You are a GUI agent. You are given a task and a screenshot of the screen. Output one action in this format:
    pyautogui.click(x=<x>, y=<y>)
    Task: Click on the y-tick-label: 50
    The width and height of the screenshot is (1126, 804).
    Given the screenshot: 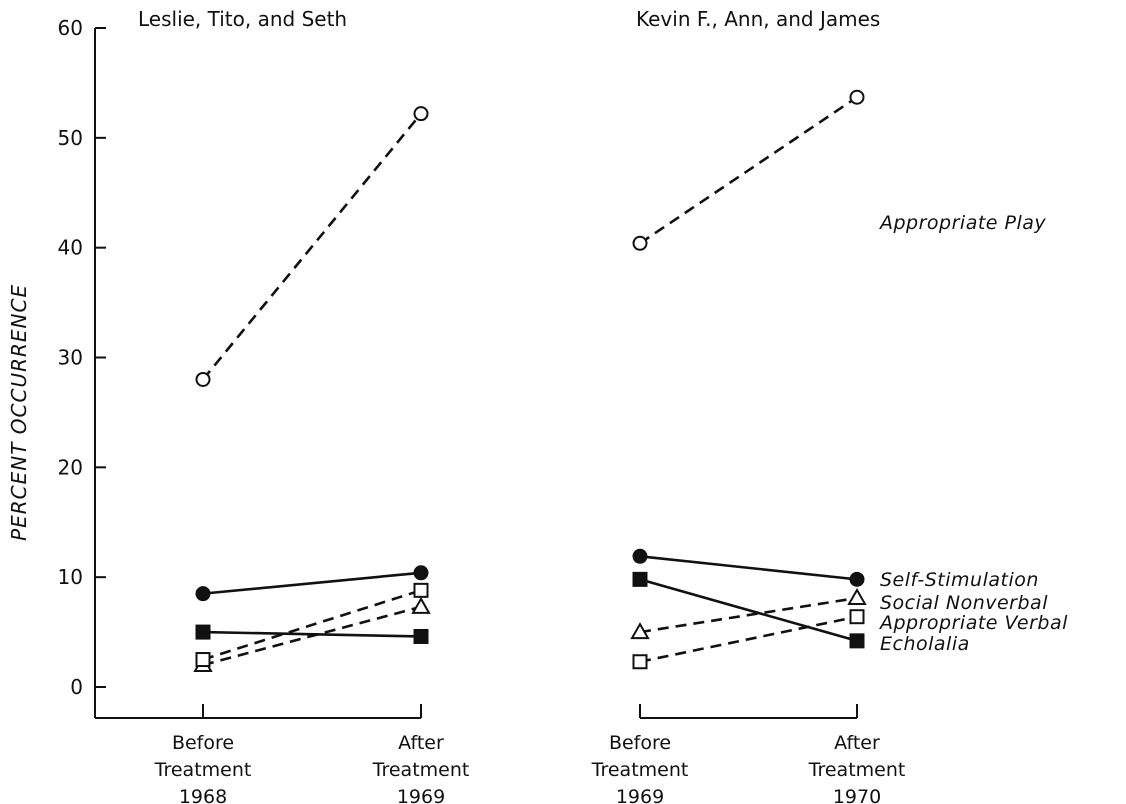 What is the action you would take?
    pyautogui.click(x=70, y=138)
    